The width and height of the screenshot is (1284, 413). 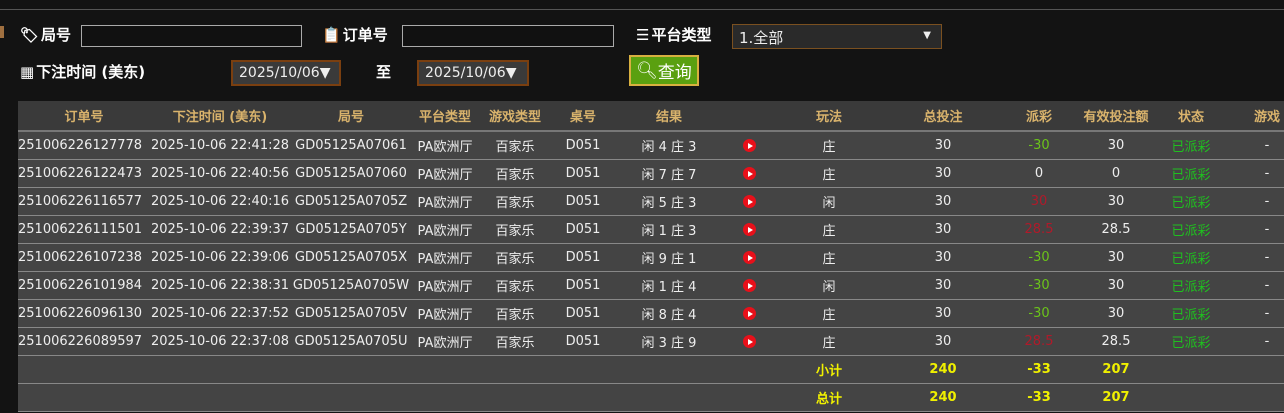 What do you see at coordinates (749, 116) in the screenshot?
I see `column-header` at bounding box center [749, 116].